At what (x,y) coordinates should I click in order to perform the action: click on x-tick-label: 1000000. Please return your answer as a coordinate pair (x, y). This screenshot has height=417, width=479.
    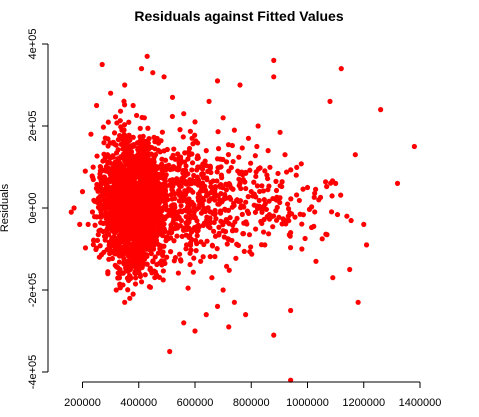
    Looking at the image, I should click on (307, 403).